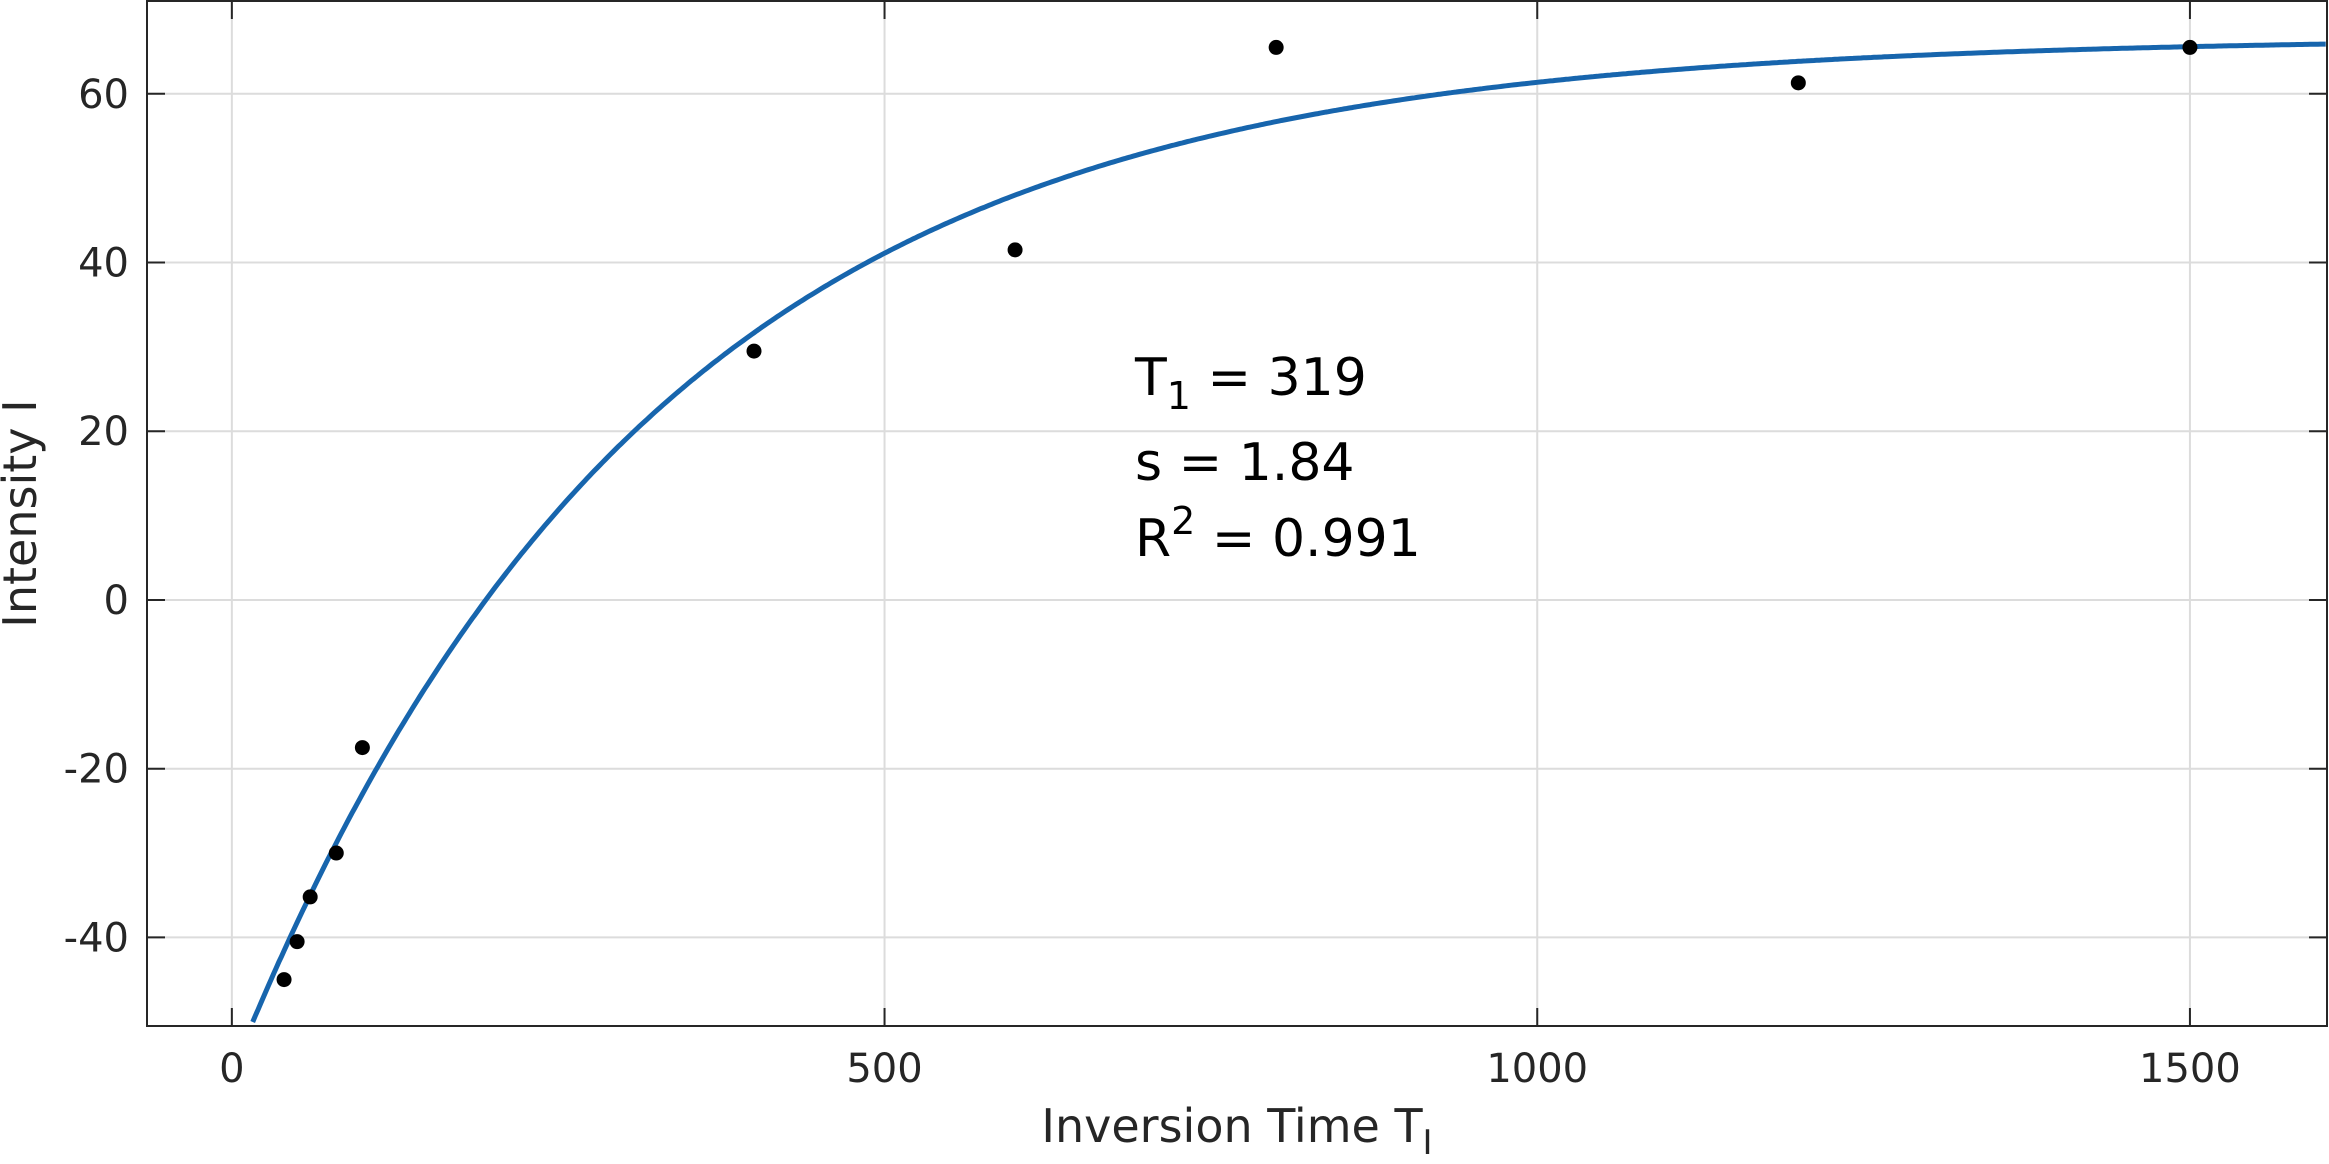  Describe the element at coordinates (103, 95) in the screenshot. I see `y-tick-label: 60` at that location.